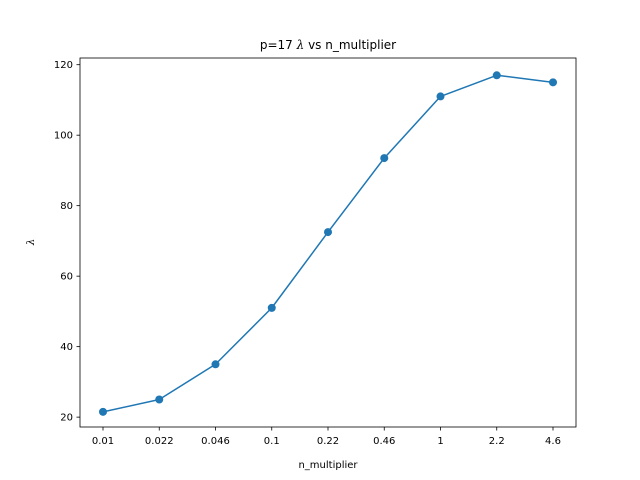 Image resolution: width=640 pixels, height=480 pixels. I want to click on y-tick-label: 120, so click(63, 65).